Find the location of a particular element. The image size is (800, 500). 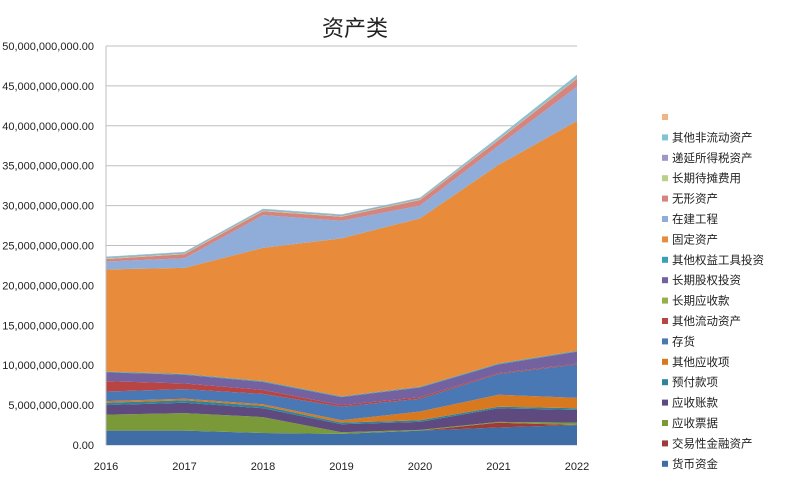

y-tick-label: 45,000,000,000.00 is located at coordinates (48, 87).